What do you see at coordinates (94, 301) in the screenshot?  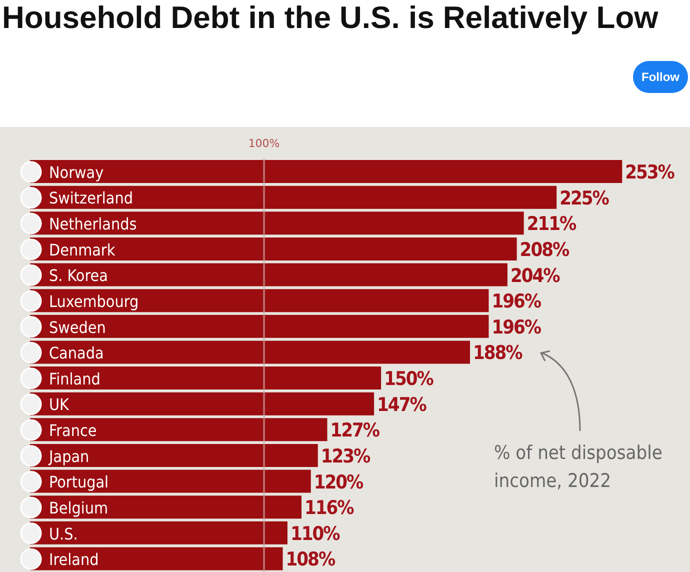 I see `y-tick-label: Luxembourg` at bounding box center [94, 301].